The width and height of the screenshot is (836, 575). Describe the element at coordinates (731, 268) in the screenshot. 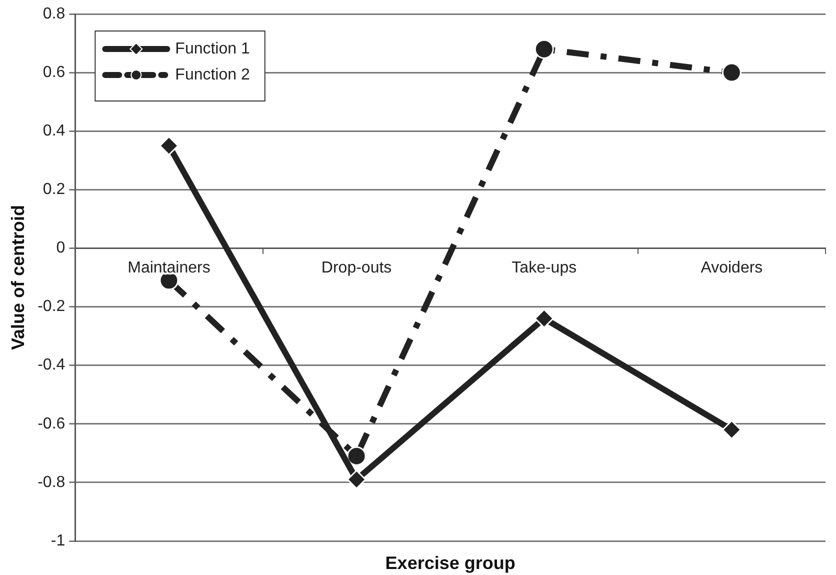

I see `x-tick-label: Avoiders` at that location.